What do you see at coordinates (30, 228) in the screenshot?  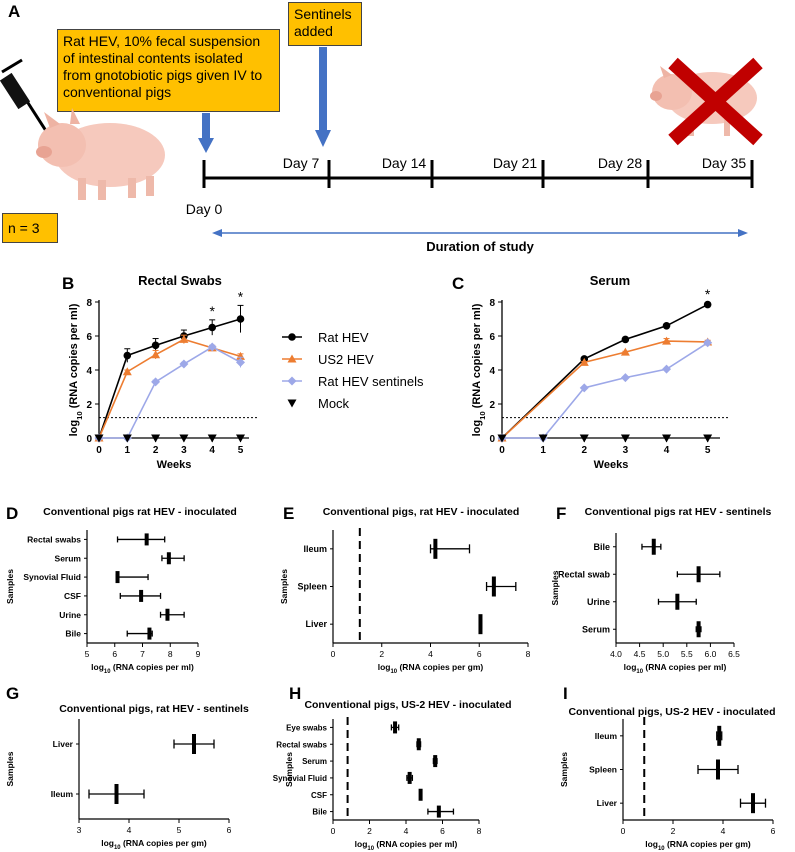 I see `n-label: n = 3` at bounding box center [30, 228].